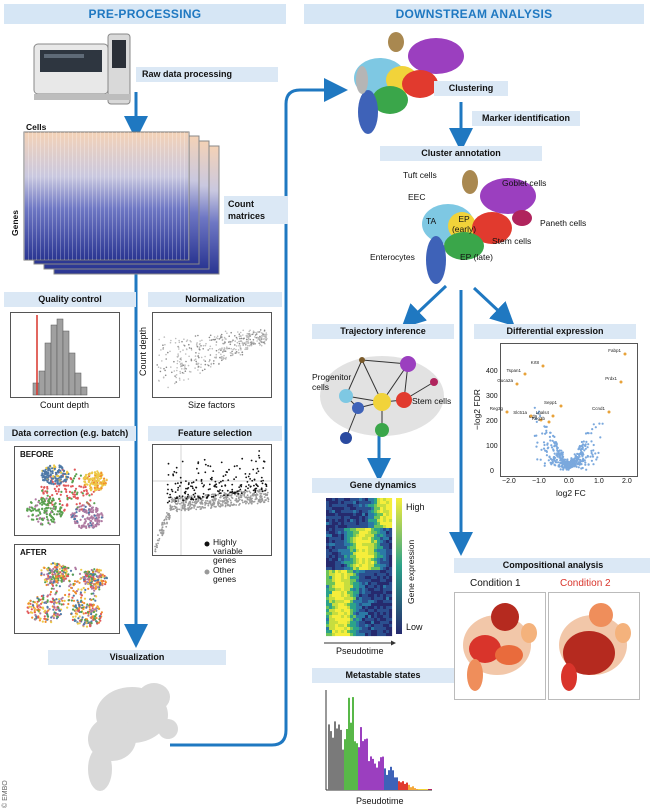  I want to click on svg-text: Guca2a, so click(505, 380).